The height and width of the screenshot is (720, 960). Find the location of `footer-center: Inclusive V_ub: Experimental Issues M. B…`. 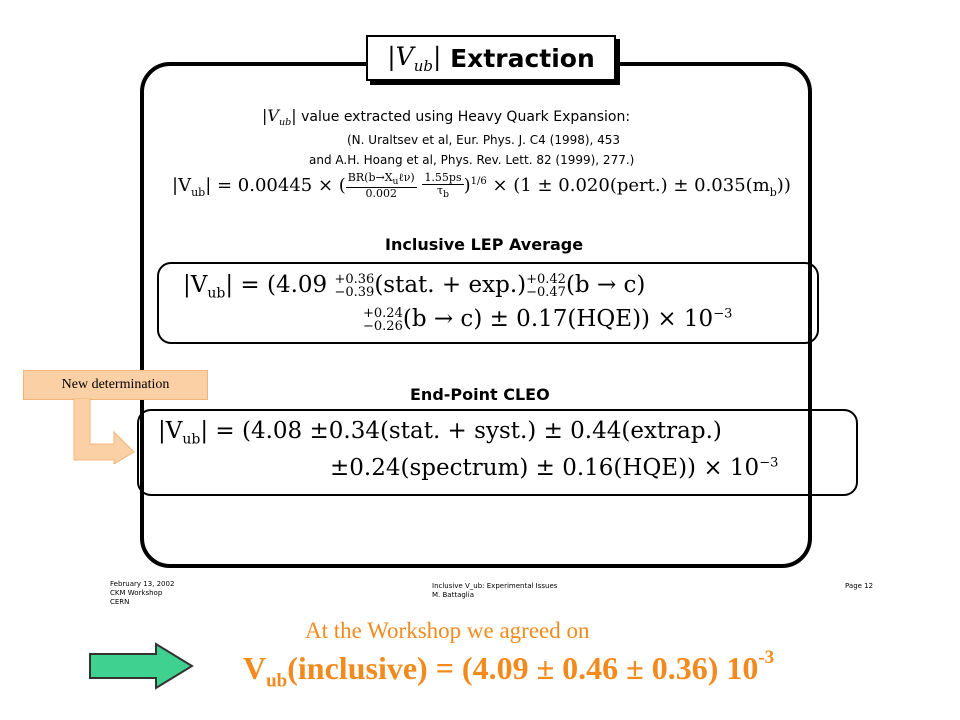

footer-center: Inclusive V_ub: Experimental Issues M. B… is located at coordinates (495, 590).